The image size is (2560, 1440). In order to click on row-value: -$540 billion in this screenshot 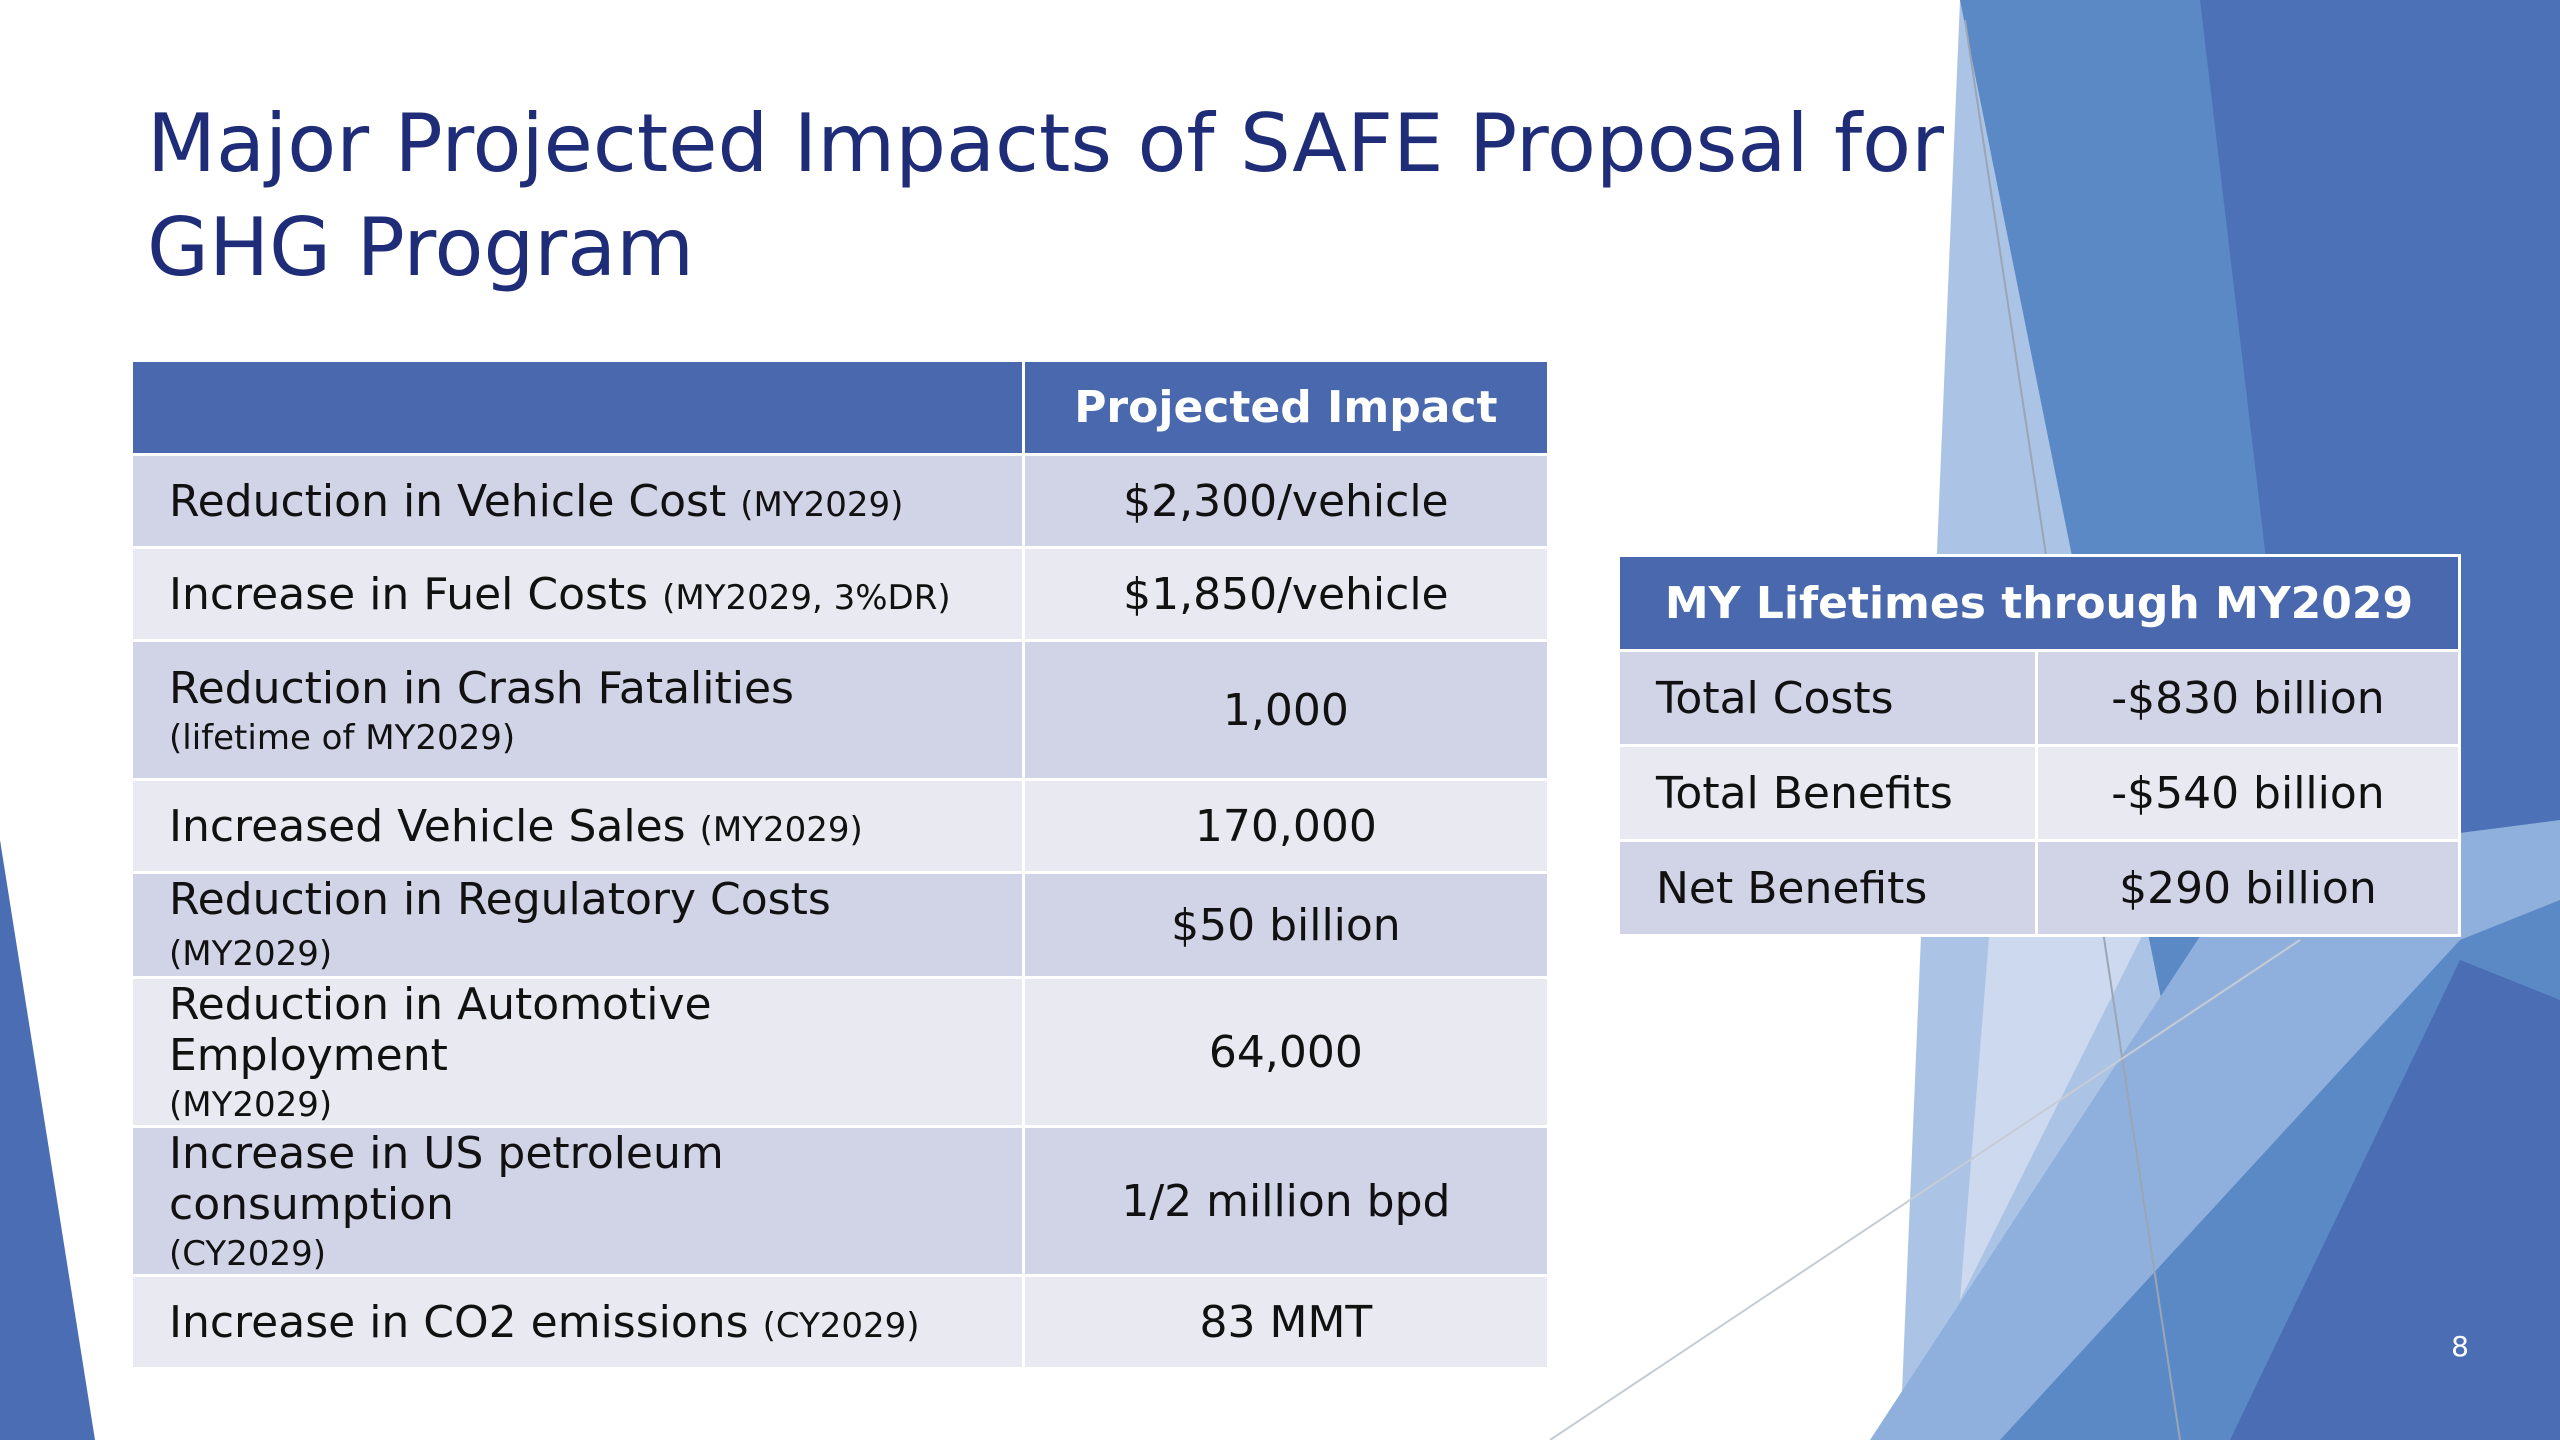, I will do `click(2248, 793)`.